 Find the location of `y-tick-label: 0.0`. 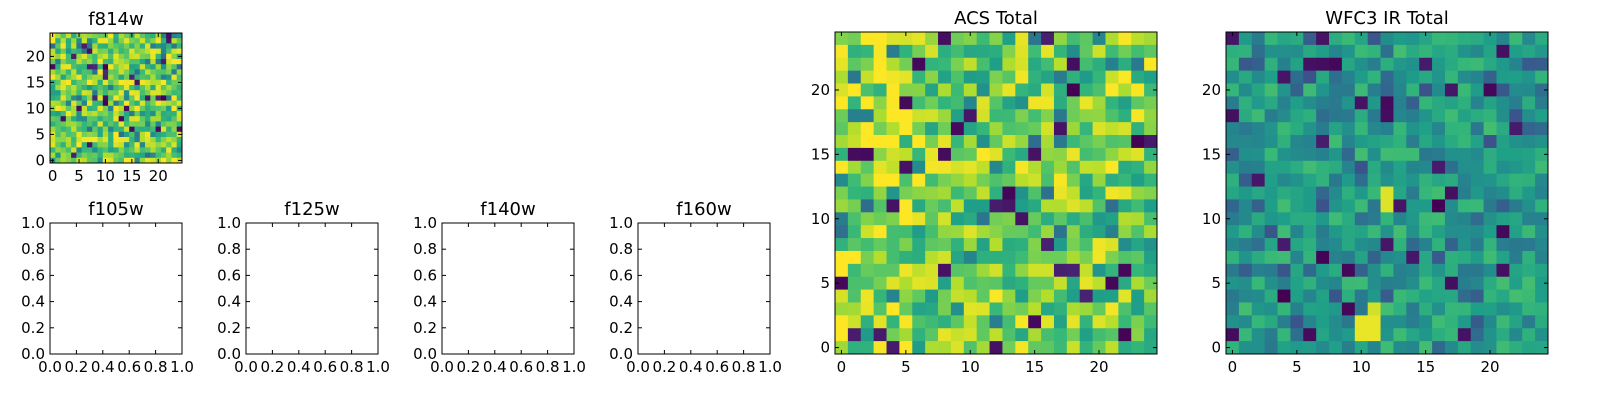

y-tick-label: 0.0 is located at coordinates (621, 354).